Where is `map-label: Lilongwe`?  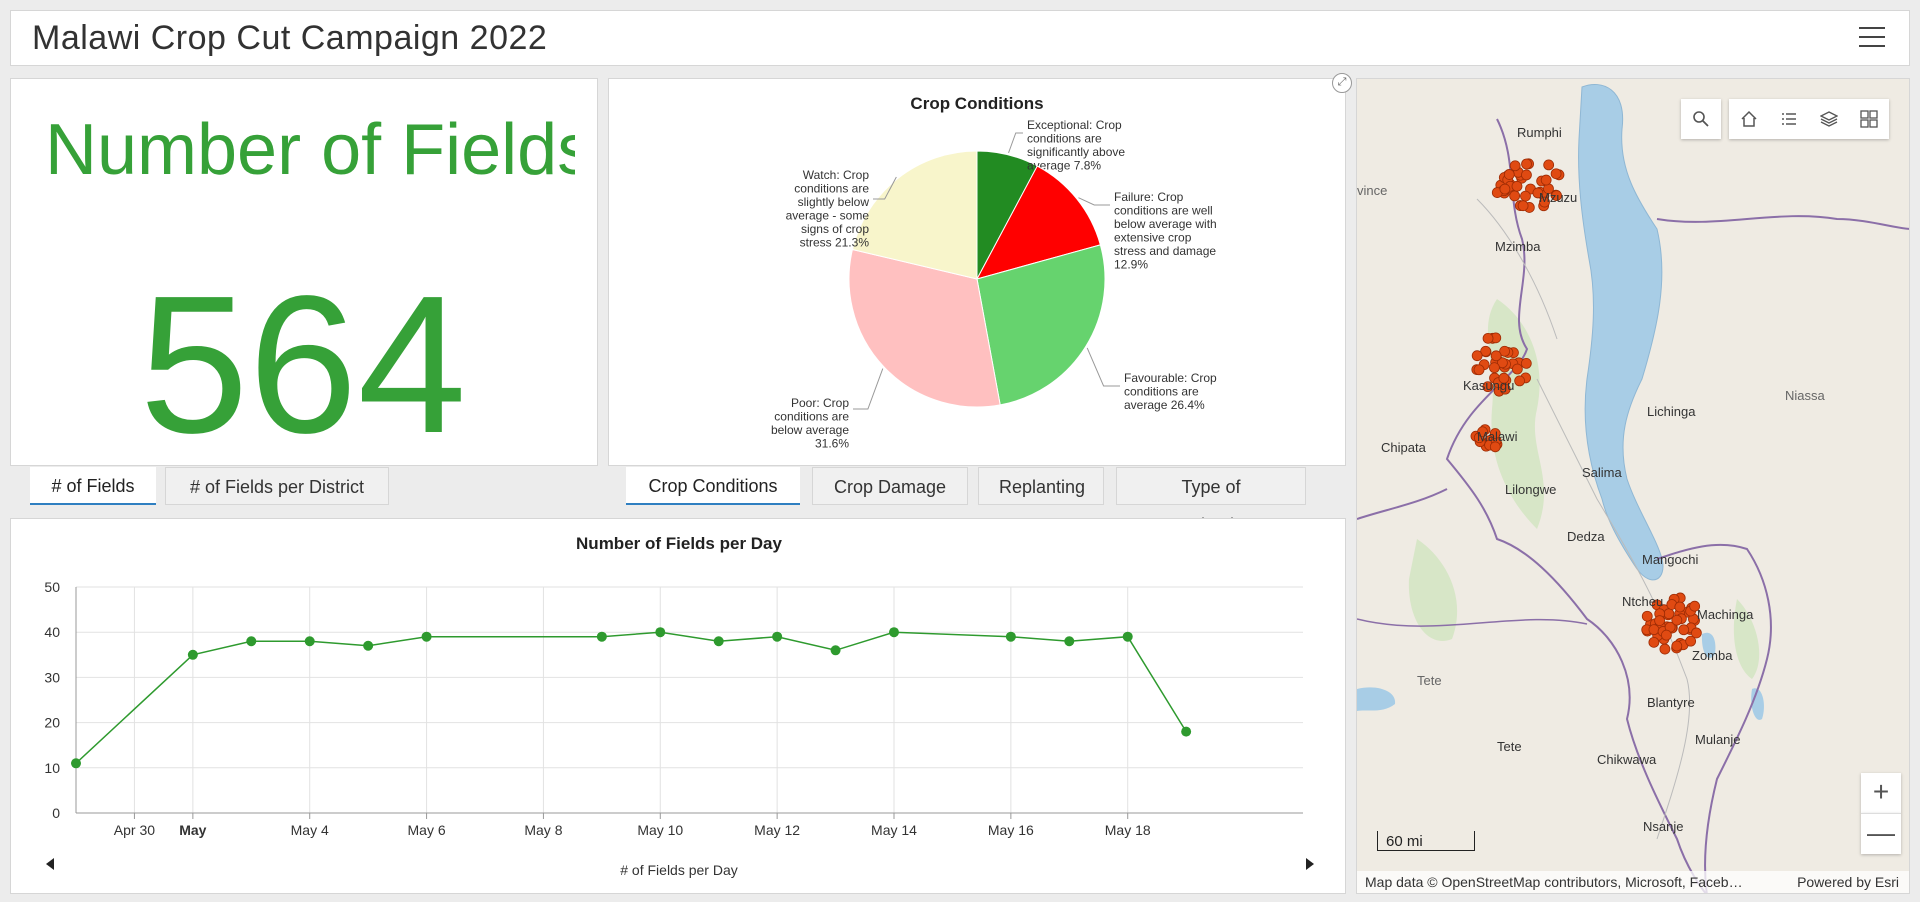 map-label: Lilongwe is located at coordinates (1530, 489).